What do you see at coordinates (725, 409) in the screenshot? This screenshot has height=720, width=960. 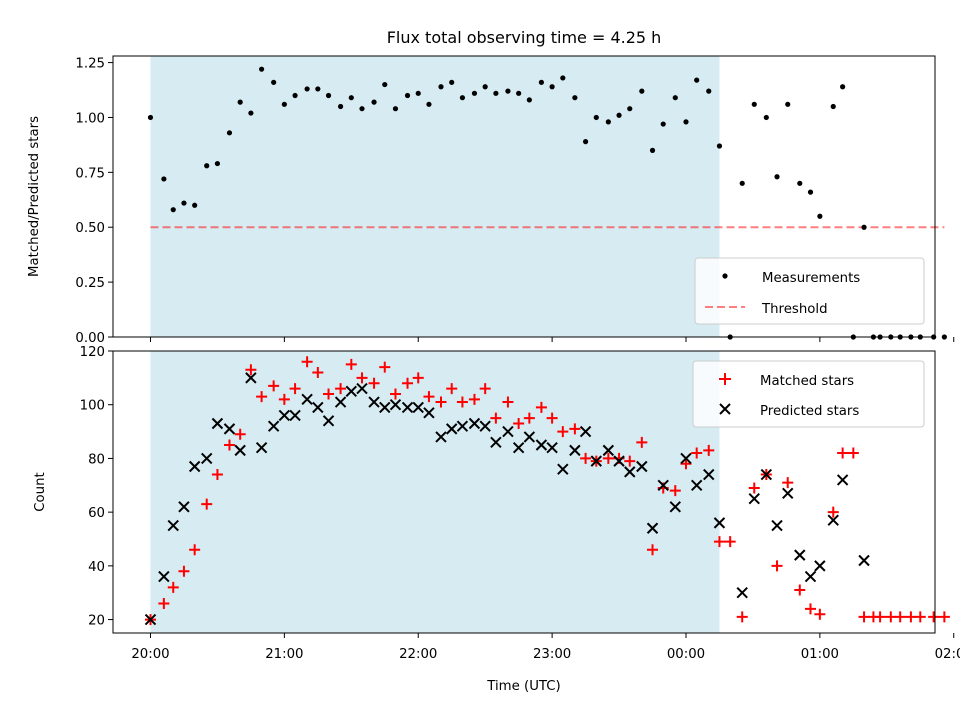 I see `legend-predicted-marker` at bounding box center [725, 409].